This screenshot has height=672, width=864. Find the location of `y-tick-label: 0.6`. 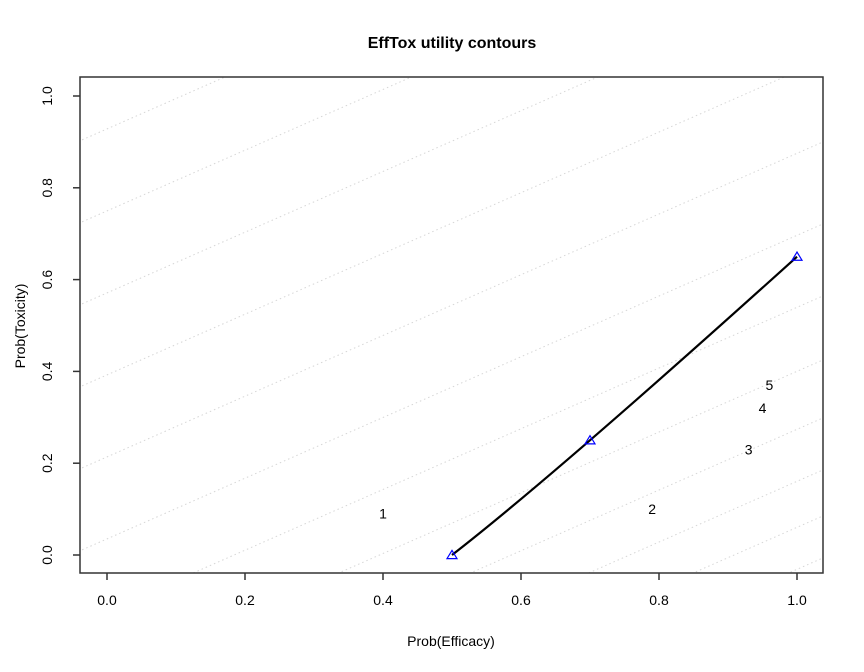

y-tick-label: 0.6 is located at coordinates (47, 280).